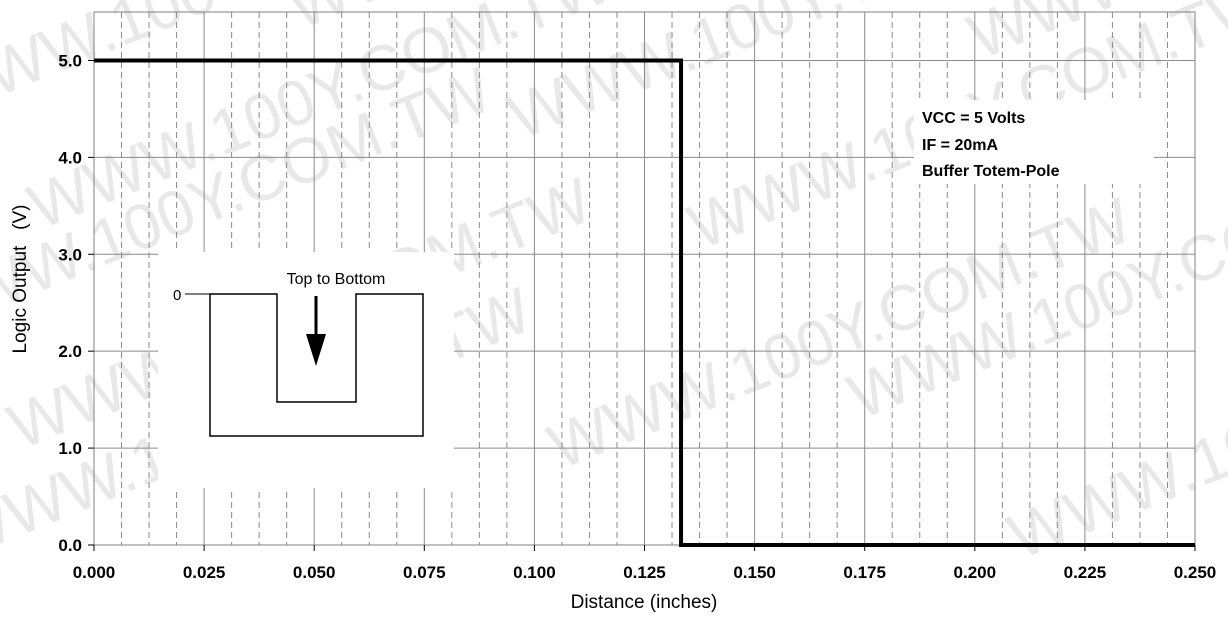 The height and width of the screenshot is (620, 1228). I want to click on x-tick-label: 0.000, so click(94, 572).